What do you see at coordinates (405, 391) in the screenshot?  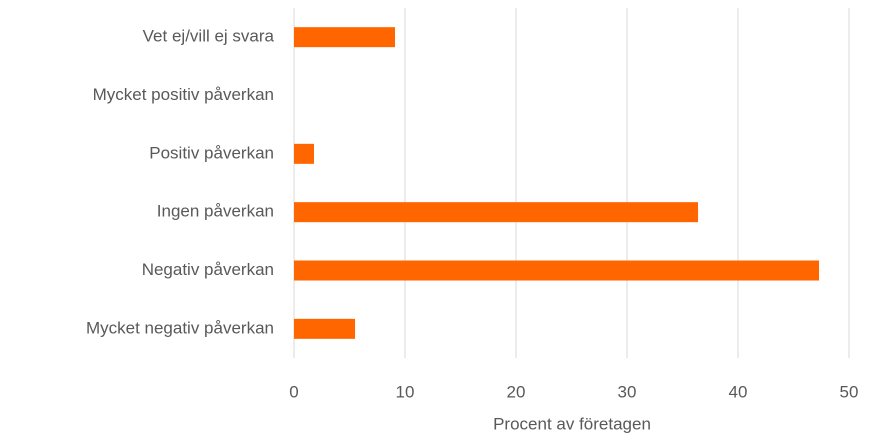 I see `x-tick-label: 10` at bounding box center [405, 391].